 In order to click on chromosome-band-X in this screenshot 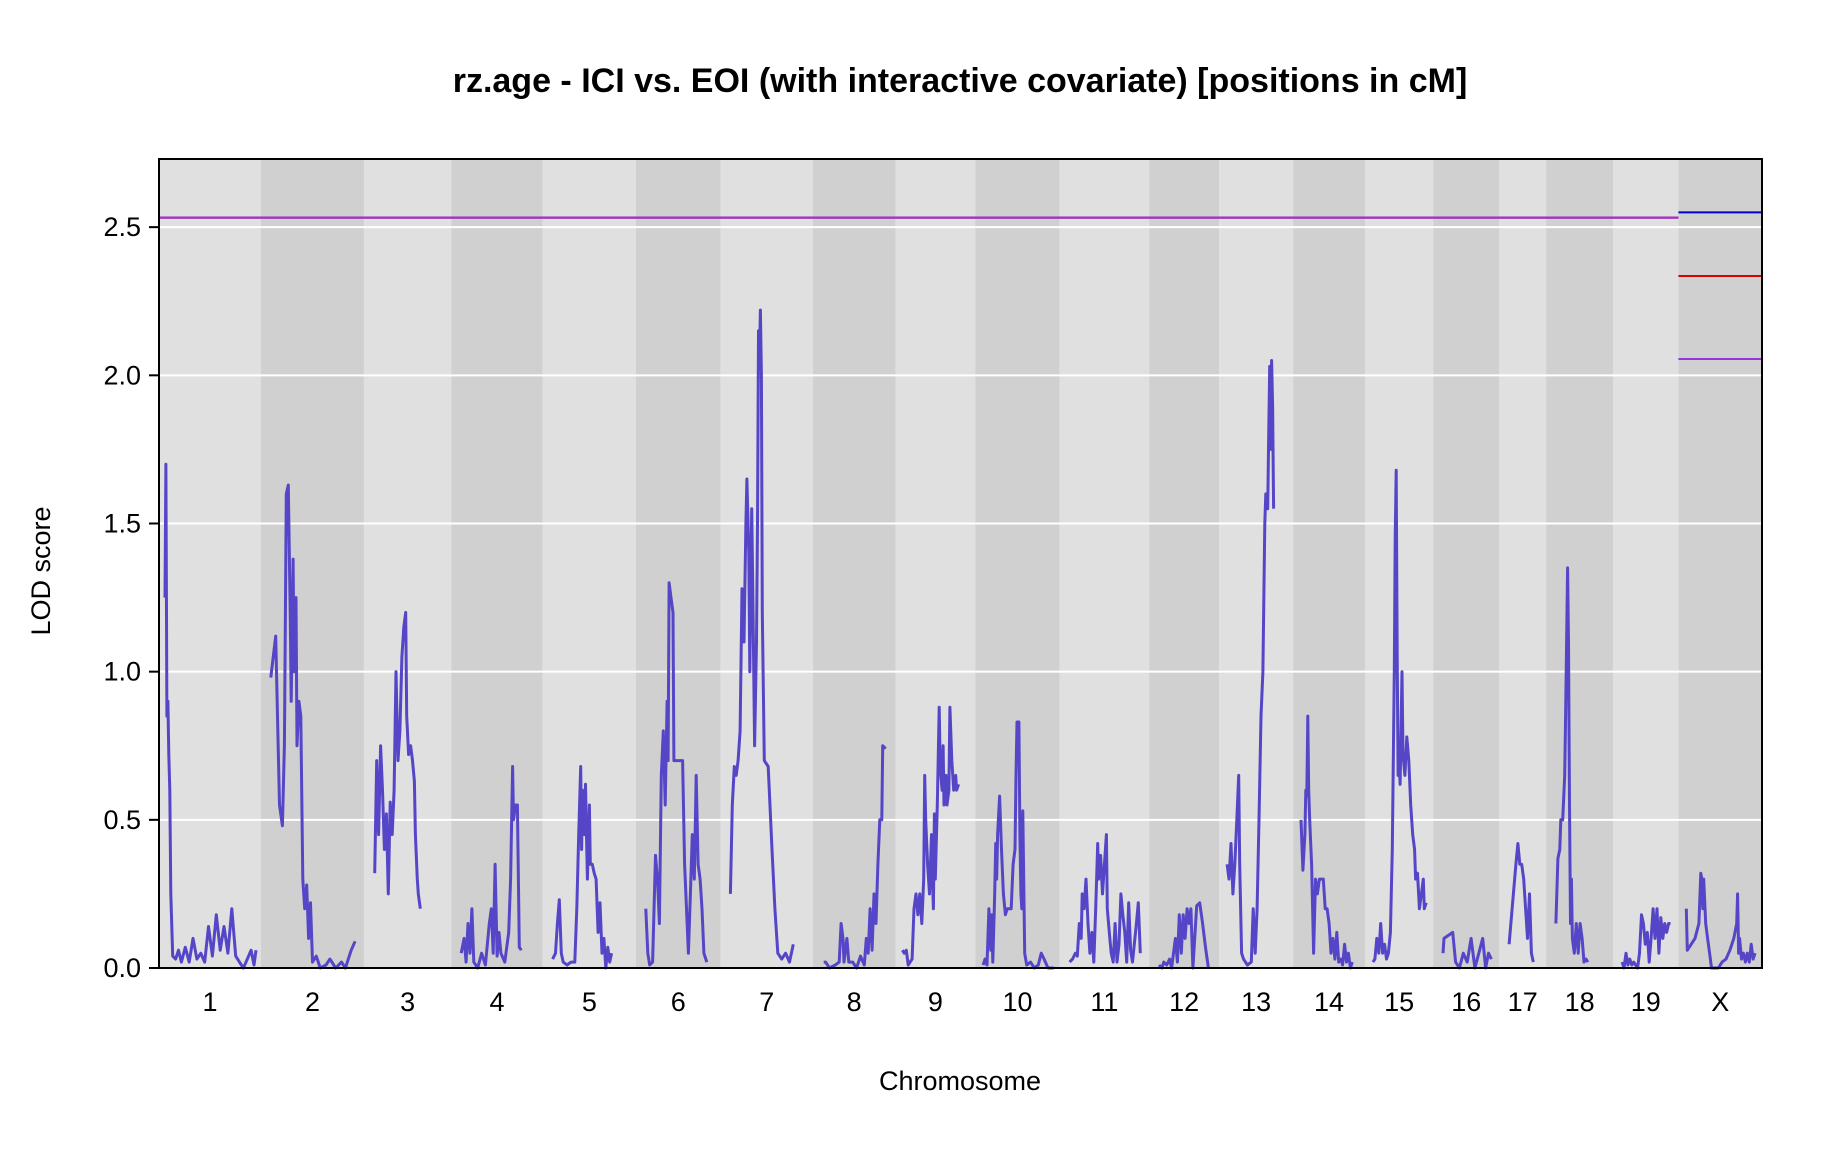, I will do `click(1720, 563)`.